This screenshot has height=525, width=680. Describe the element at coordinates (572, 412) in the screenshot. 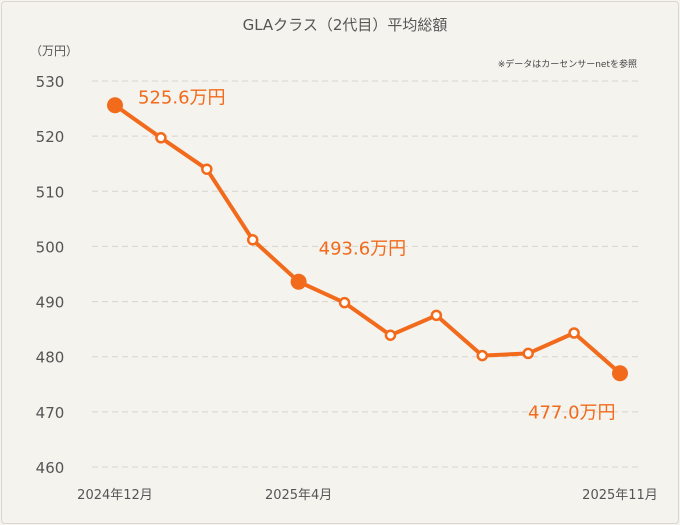

I see `annotation-11: 477.0万円` at that location.